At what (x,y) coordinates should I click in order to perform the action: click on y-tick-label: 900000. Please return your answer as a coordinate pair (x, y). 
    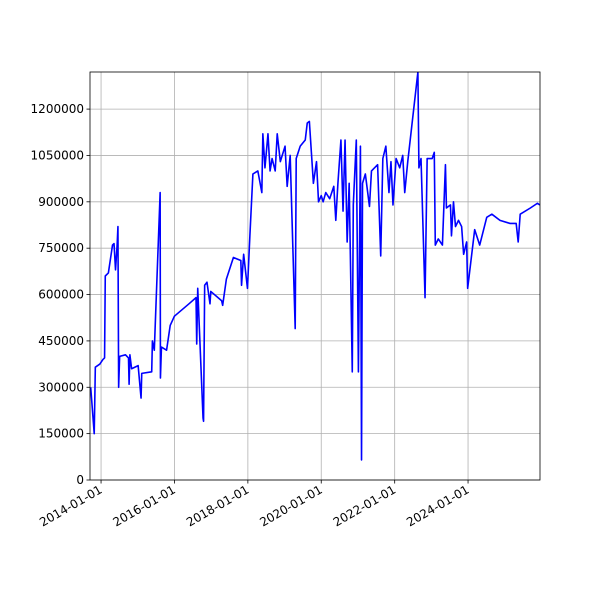
    Looking at the image, I should click on (61, 202).